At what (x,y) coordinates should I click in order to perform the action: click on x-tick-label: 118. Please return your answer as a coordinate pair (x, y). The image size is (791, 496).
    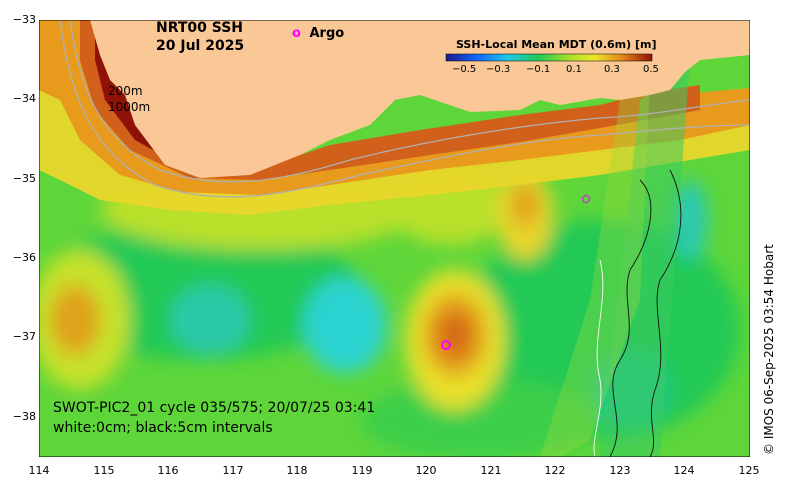
    Looking at the image, I should click on (297, 470).